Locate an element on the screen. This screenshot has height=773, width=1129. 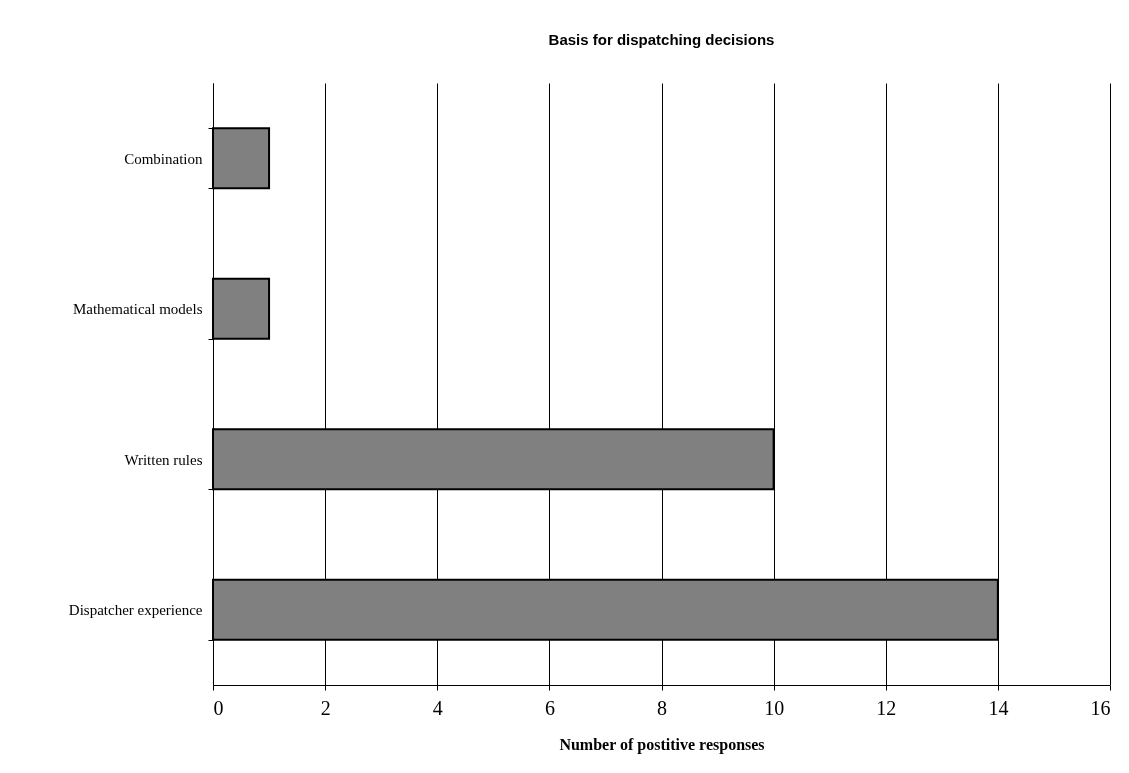
x-tick-label: 12 is located at coordinates (886, 707).